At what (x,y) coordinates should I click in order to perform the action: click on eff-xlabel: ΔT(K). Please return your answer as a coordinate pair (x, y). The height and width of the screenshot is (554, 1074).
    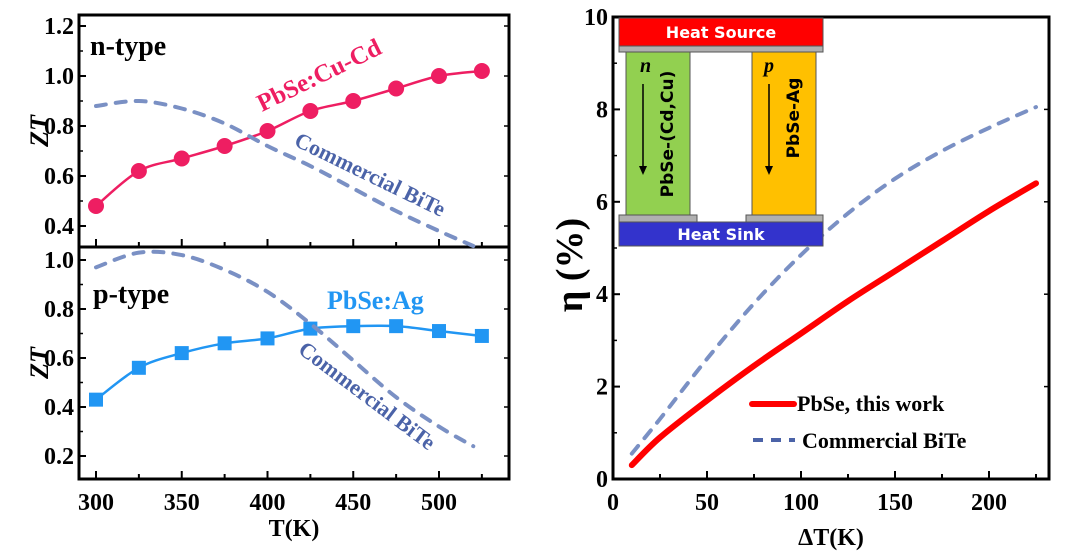
    Looking at the image, I should click on (831, 538).